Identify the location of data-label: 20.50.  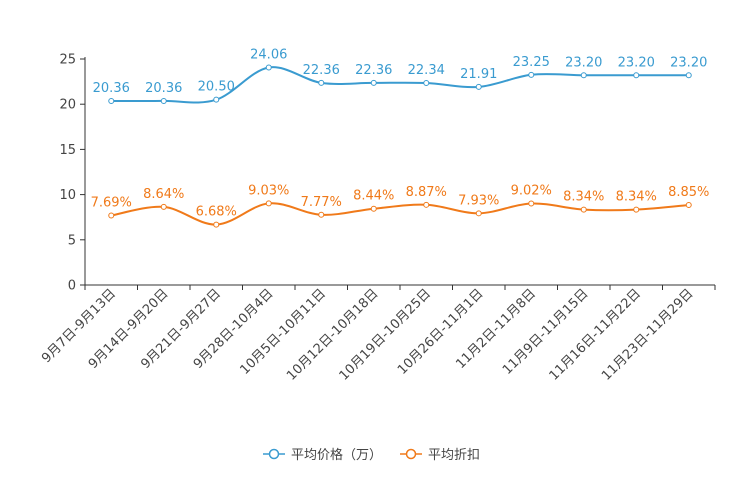
(216, 87).